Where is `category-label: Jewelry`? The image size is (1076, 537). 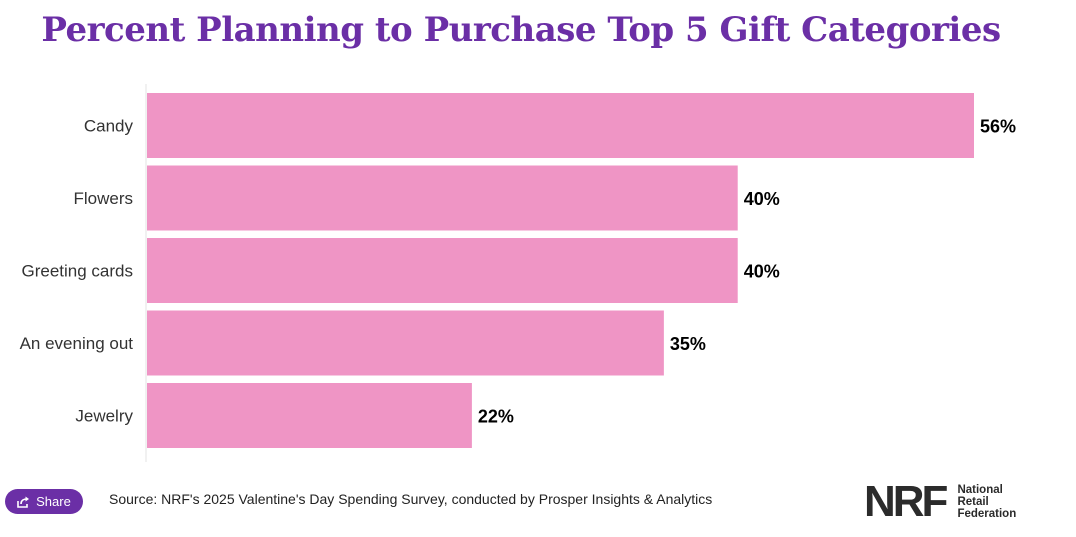
category-label: Jewelry is located at coordinates (104, 416).